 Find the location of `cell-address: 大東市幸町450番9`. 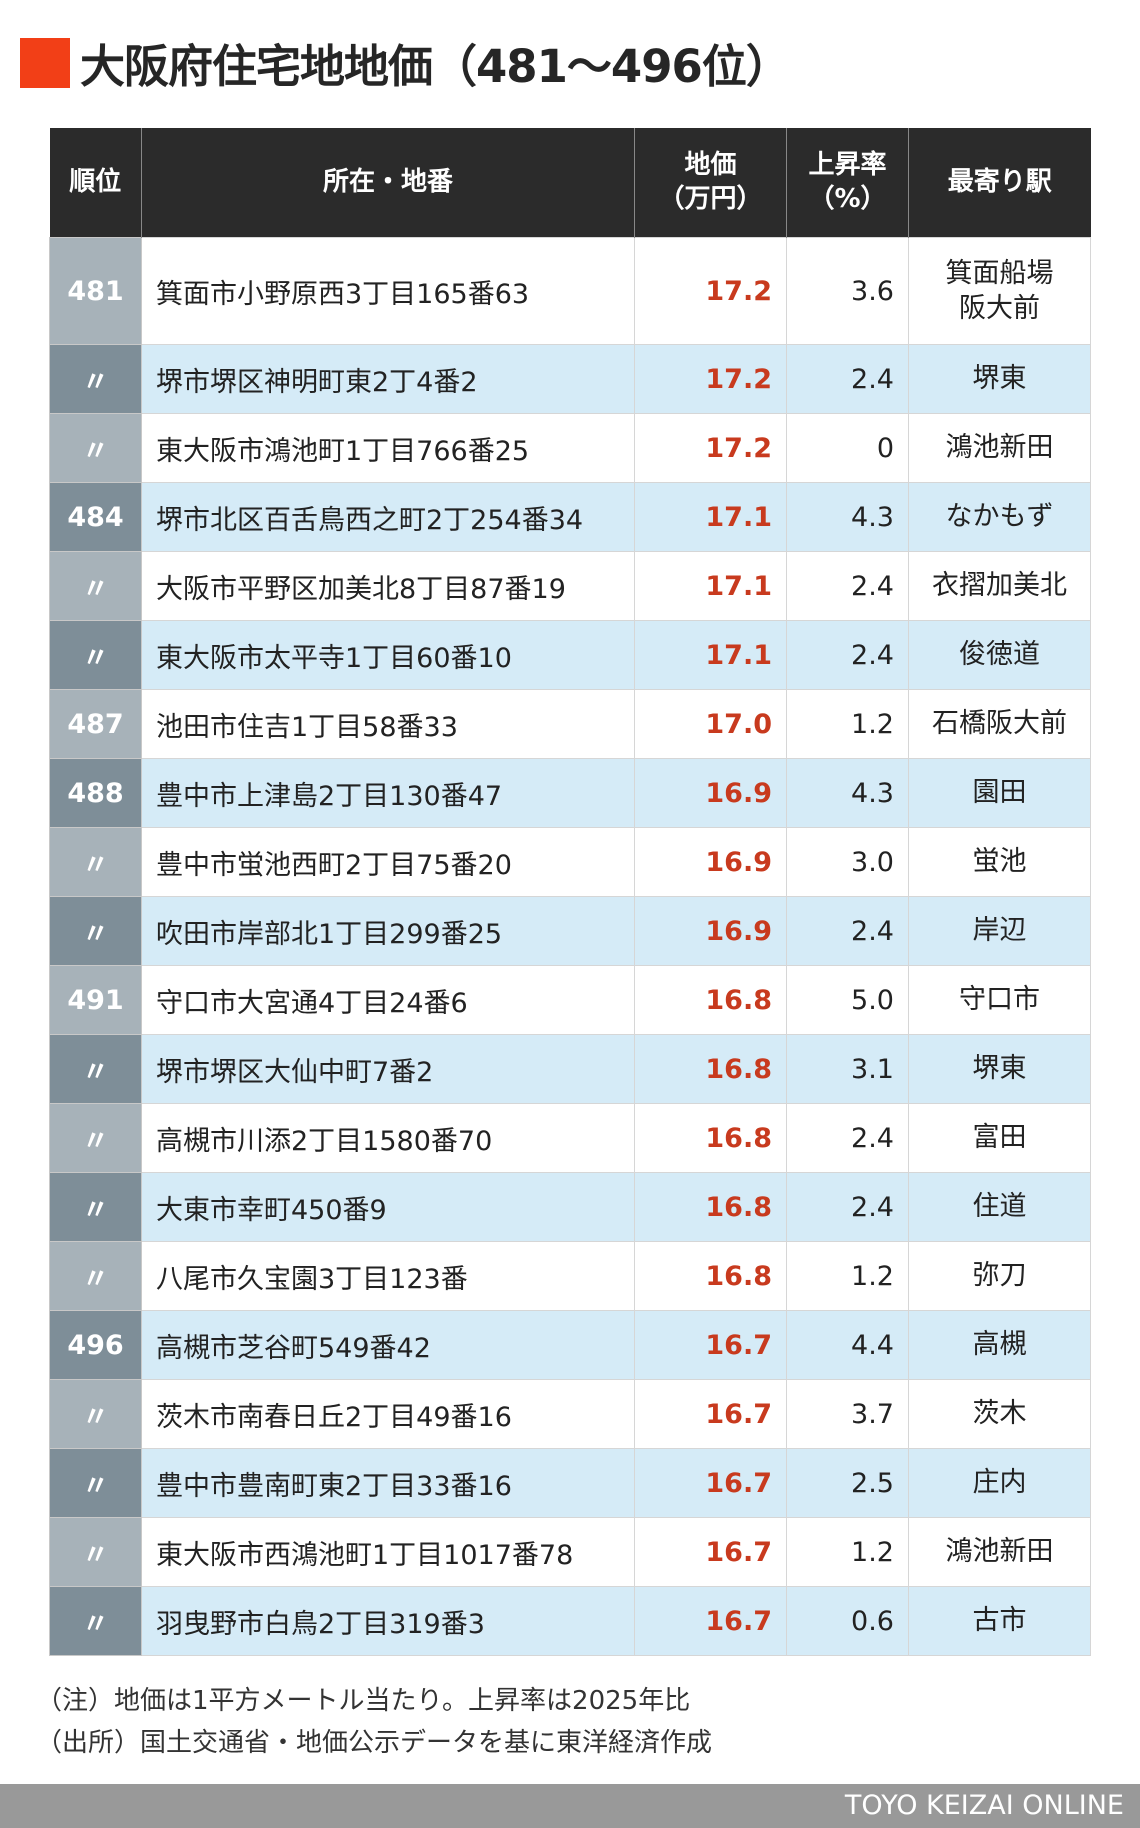

cell-address: 大東市幸町450番9 is located at coordinates (388, 1207).